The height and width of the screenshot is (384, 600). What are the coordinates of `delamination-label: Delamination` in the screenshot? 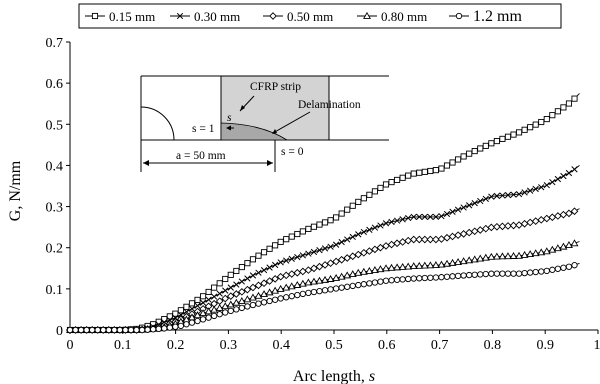 It's located at (329, 105).